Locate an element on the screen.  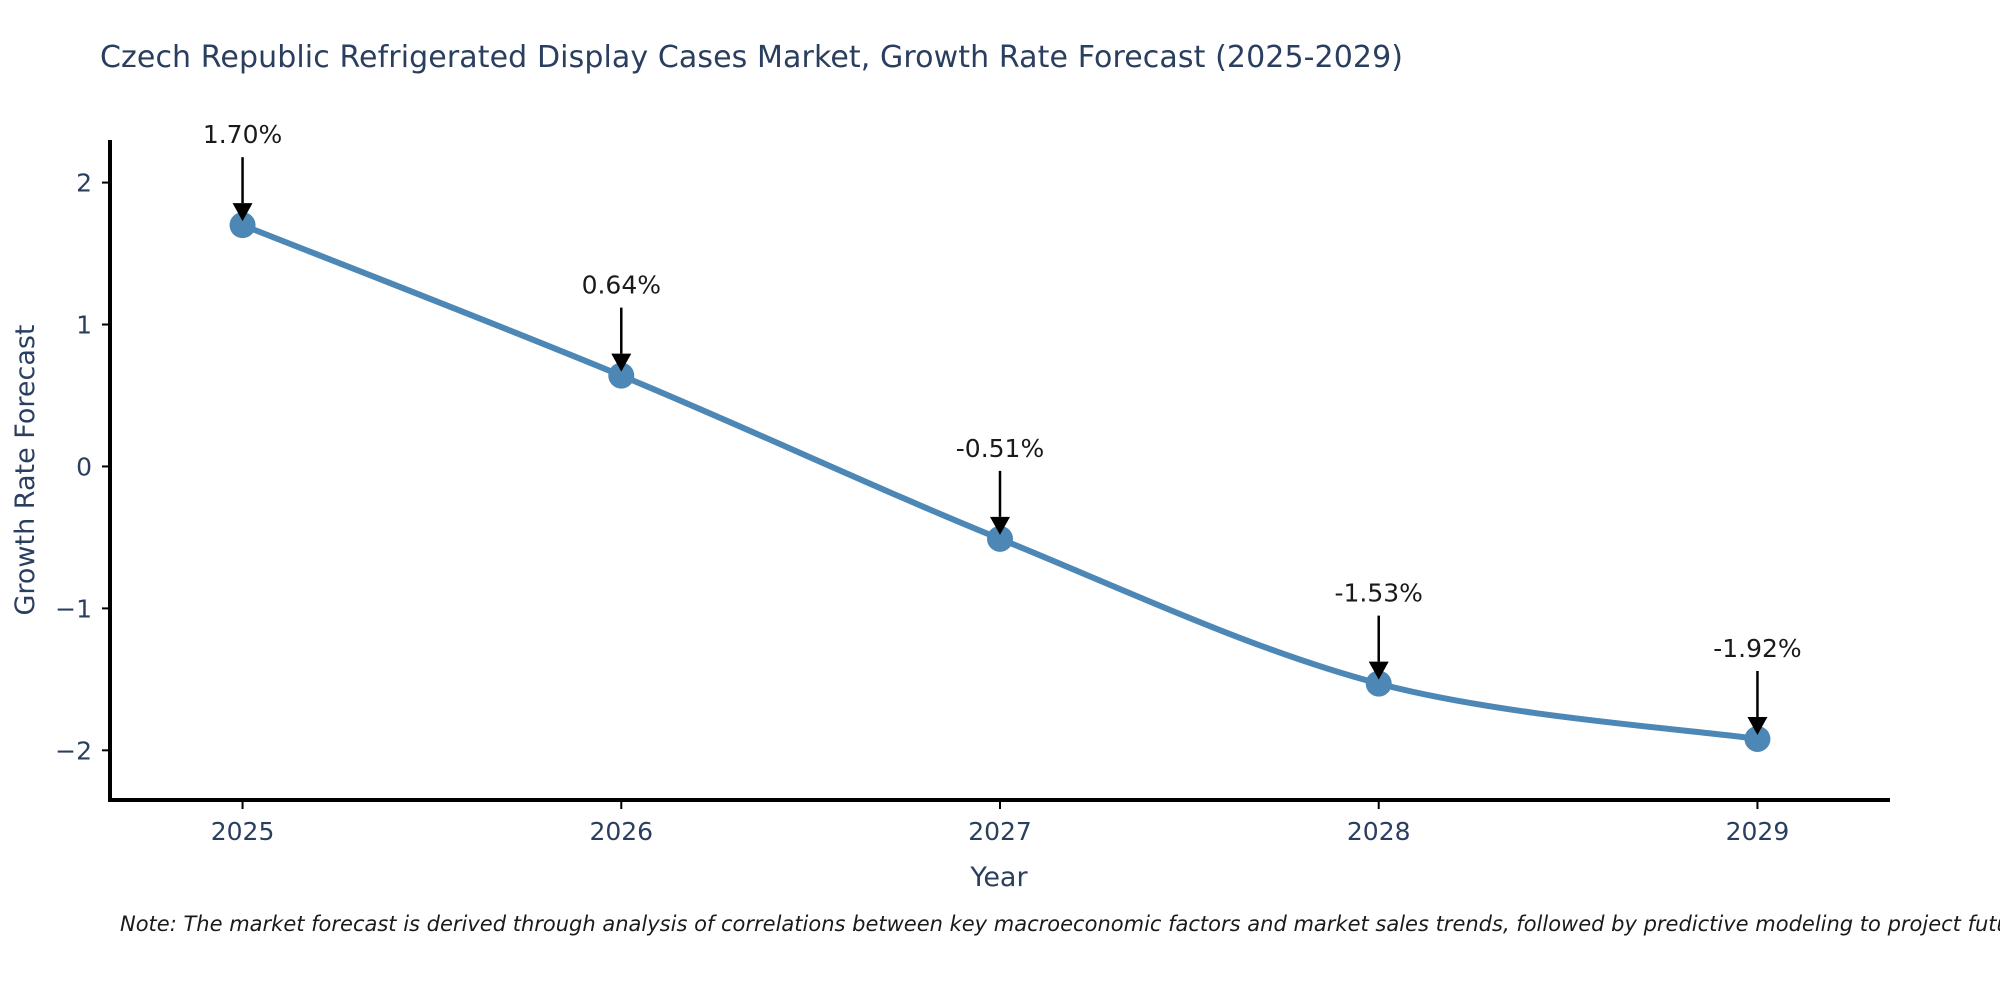
x-tick-label: 2027 is located at coordinates (1000, 831).